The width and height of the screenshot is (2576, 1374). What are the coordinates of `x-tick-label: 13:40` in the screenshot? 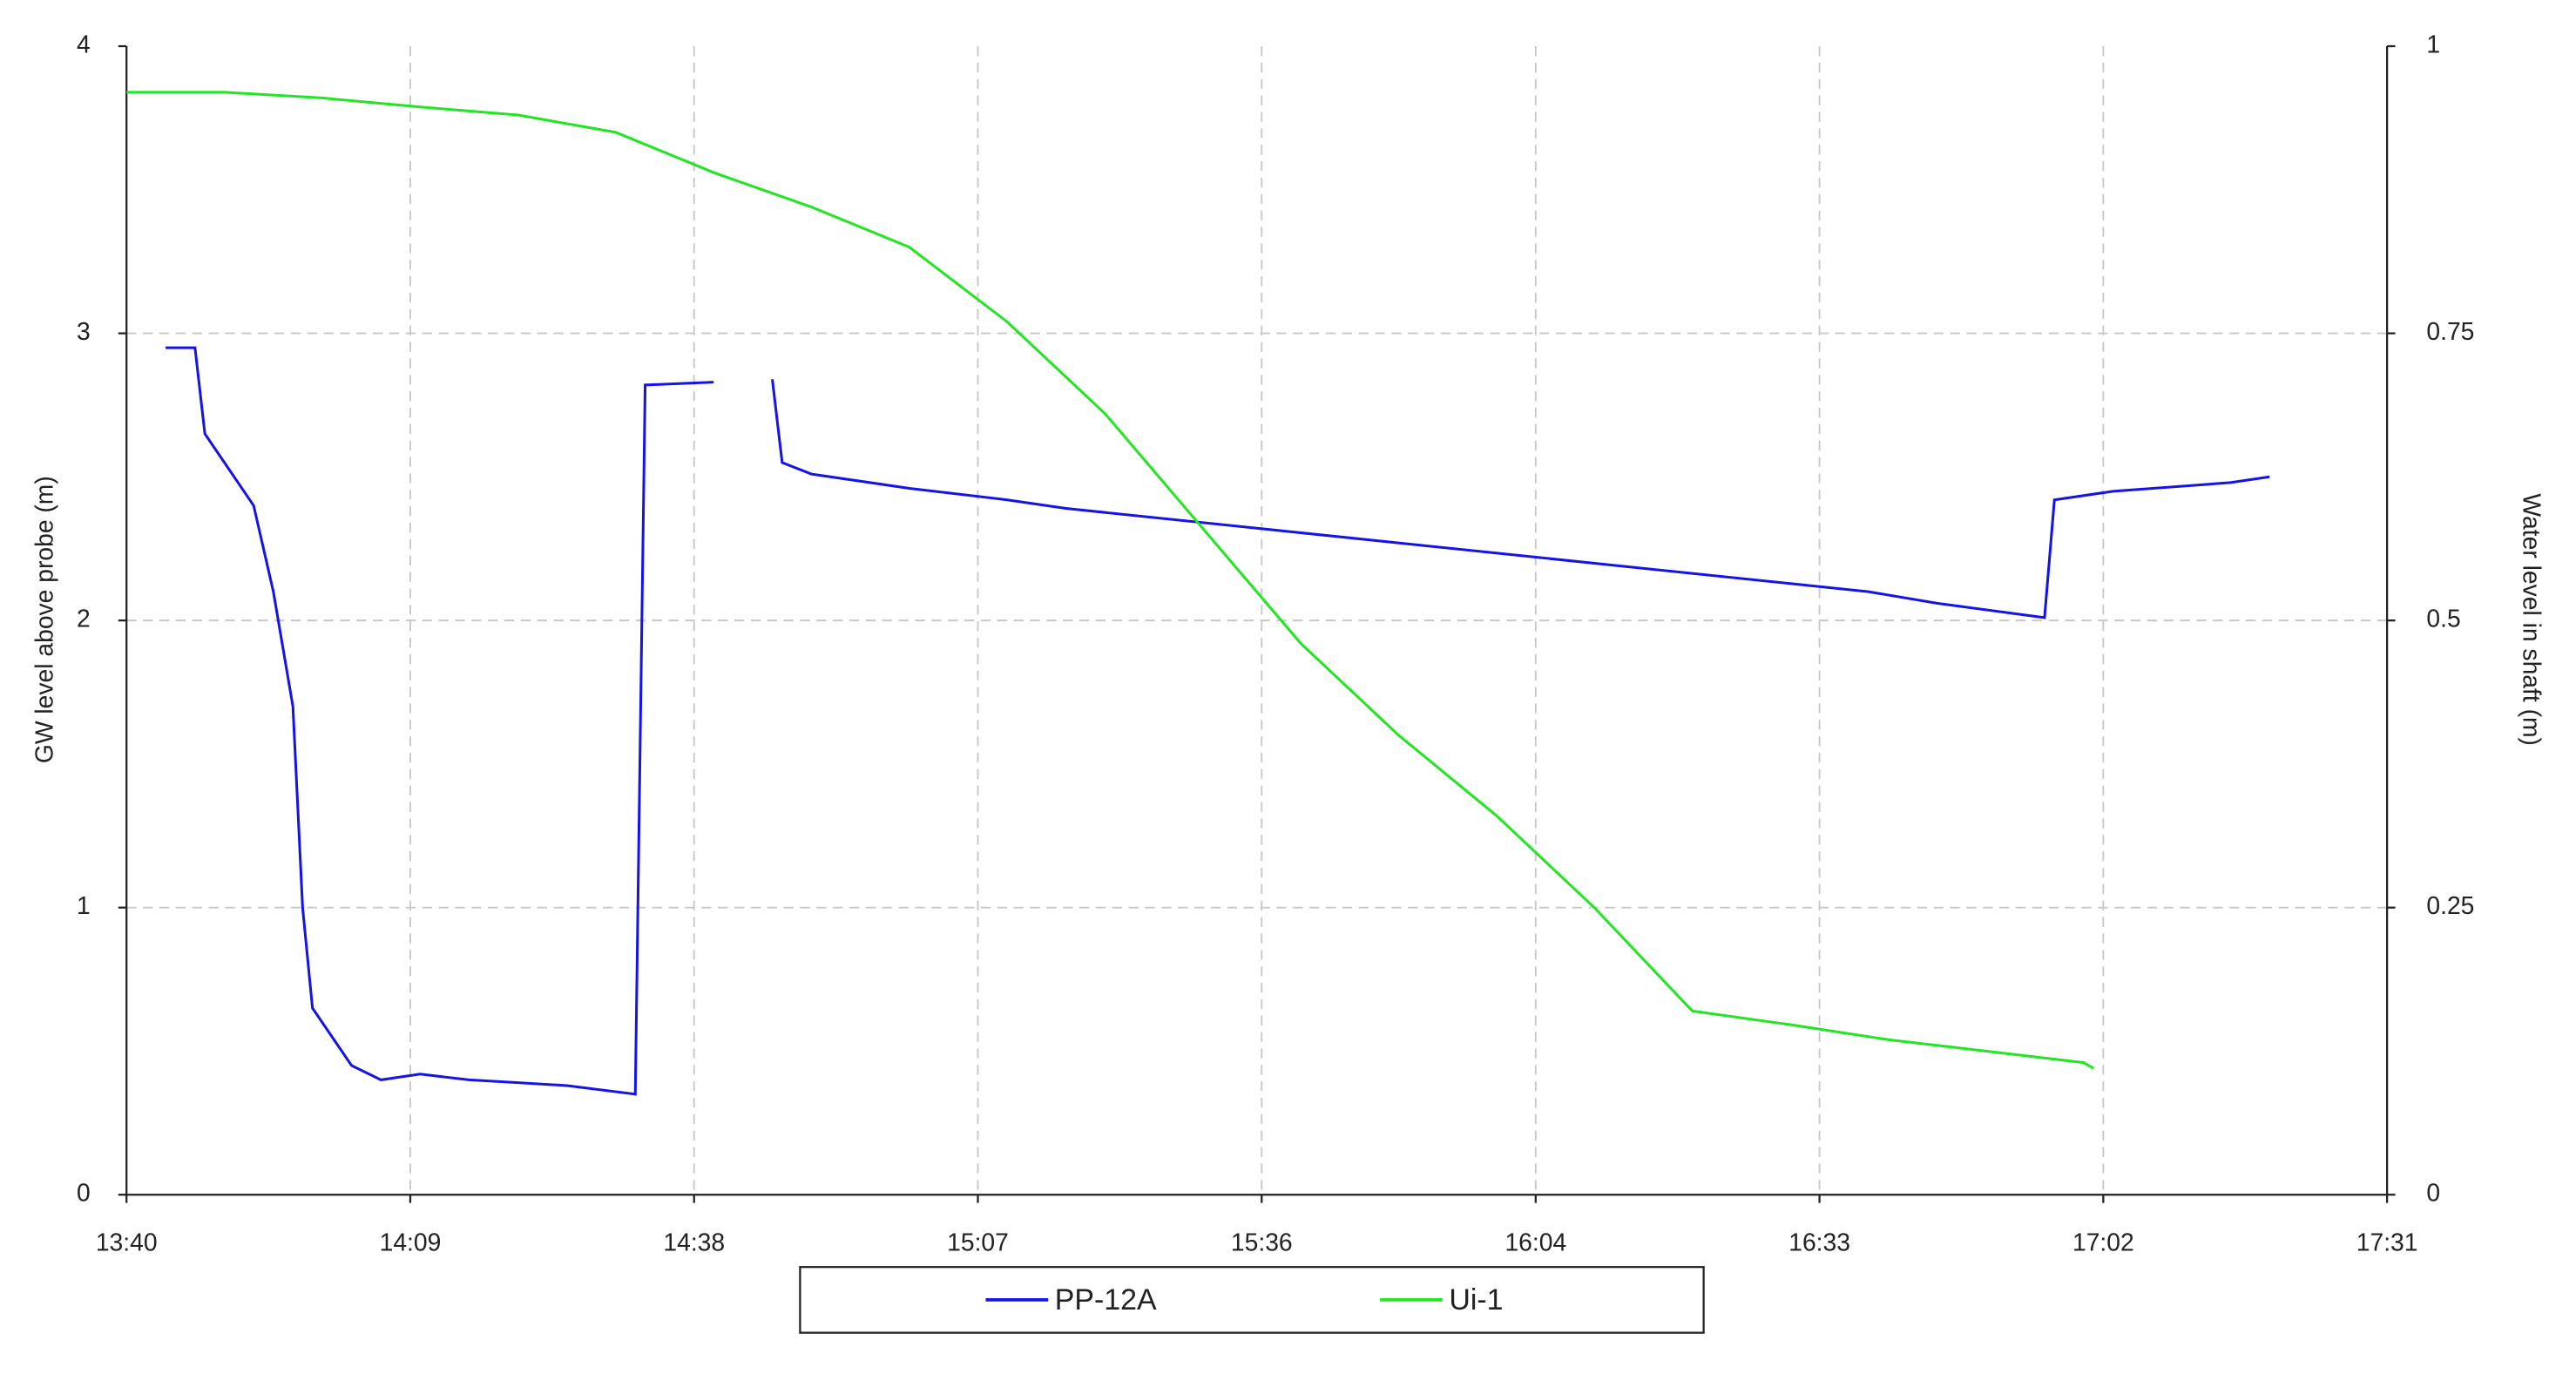 It's located at (127, 1242).